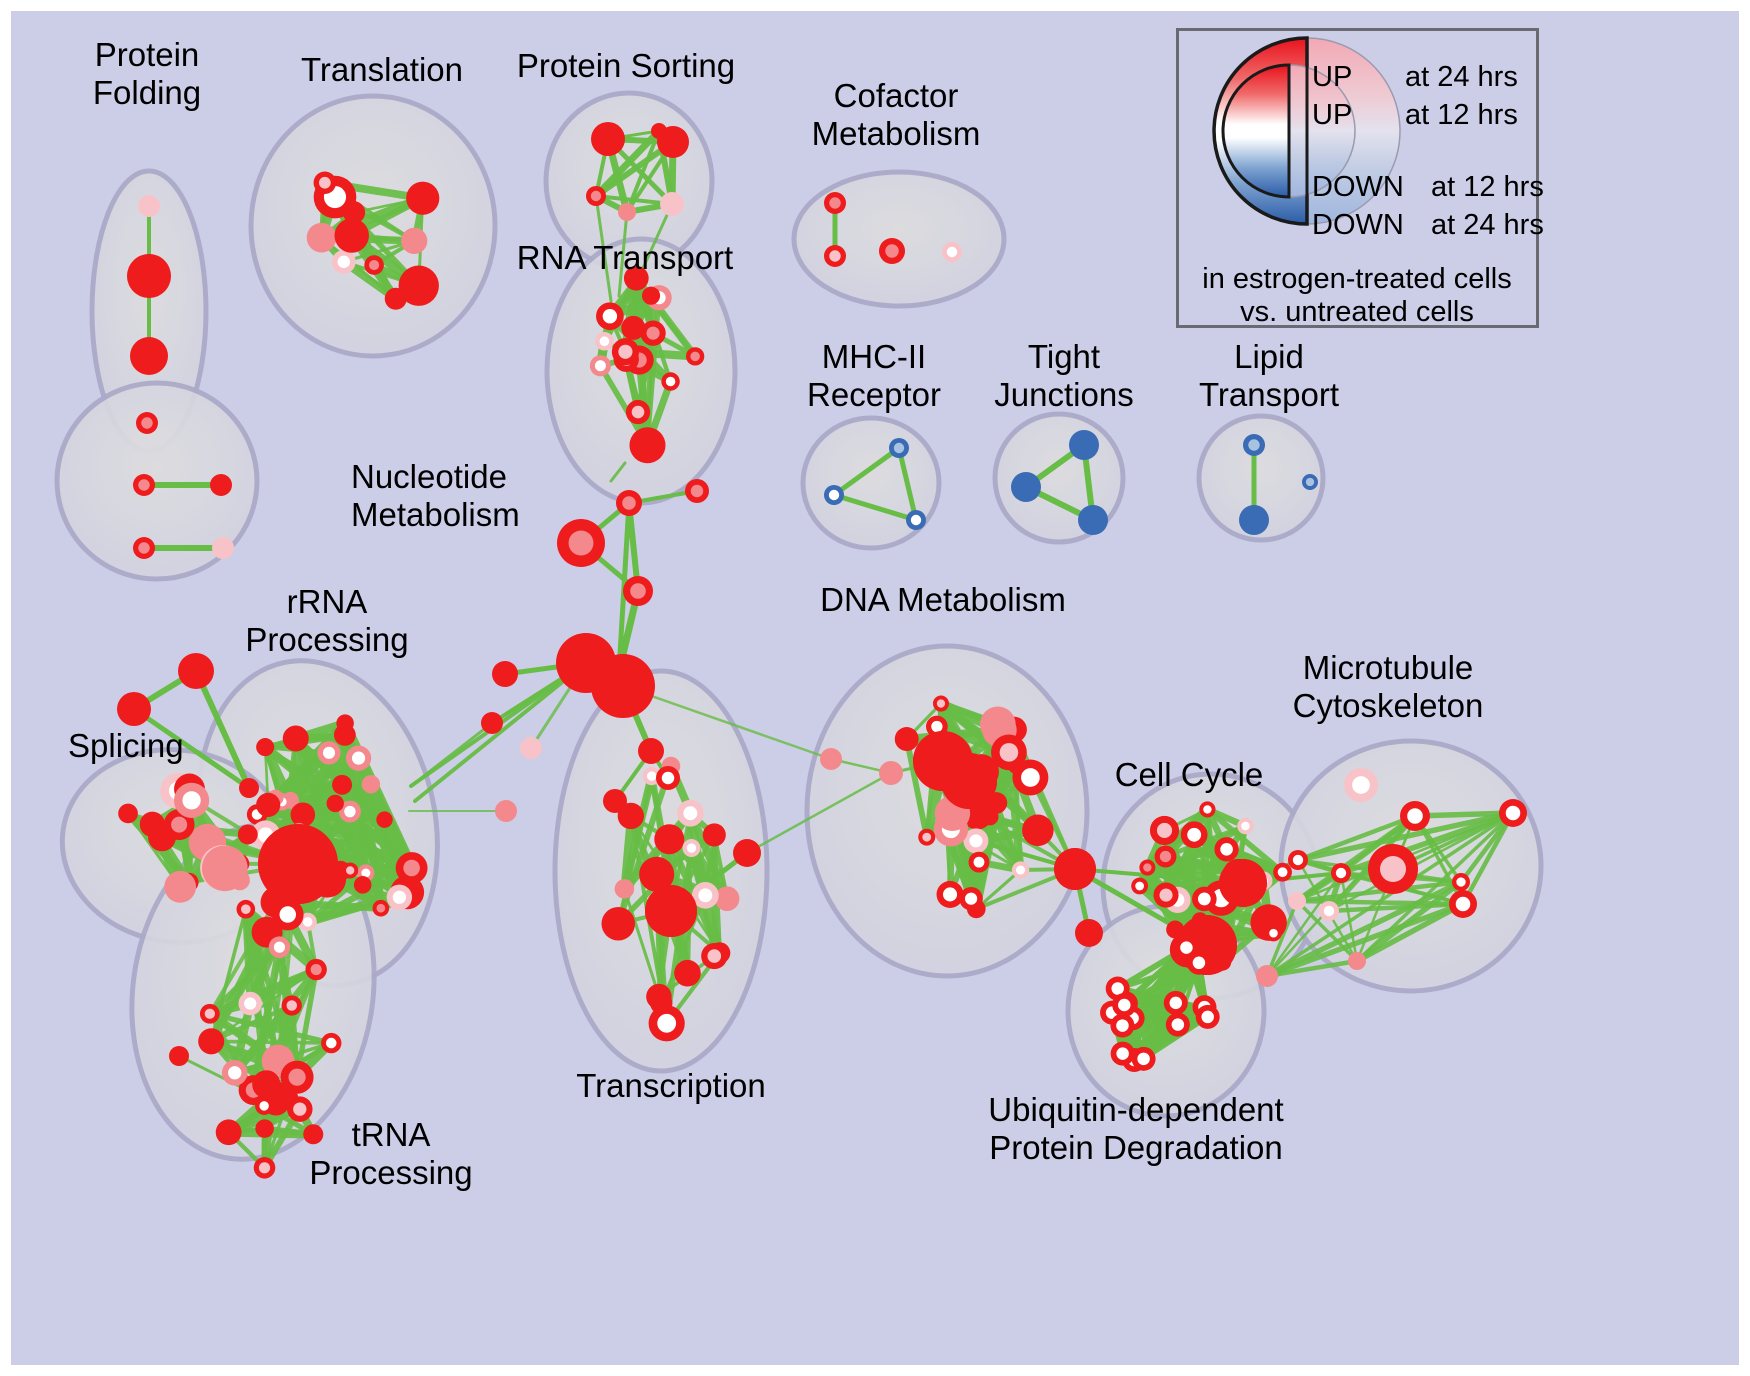 This screenshot has width=1750, height=1376. I want to click on node-trx-hub-top-outer, so click(671, 911).